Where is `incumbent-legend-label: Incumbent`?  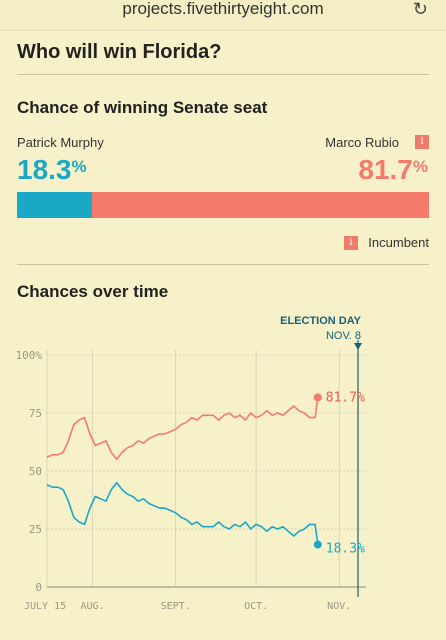
incumbent-legend-label: Incumbent is located at coordinates (398, 242).